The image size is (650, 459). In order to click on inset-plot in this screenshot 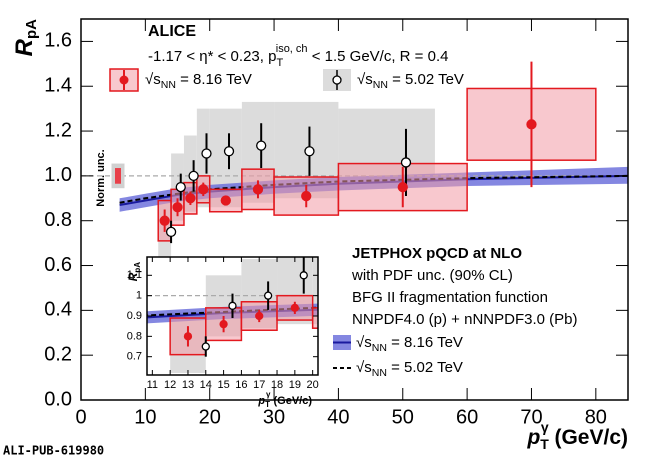, I will do `click(232, 315)`.